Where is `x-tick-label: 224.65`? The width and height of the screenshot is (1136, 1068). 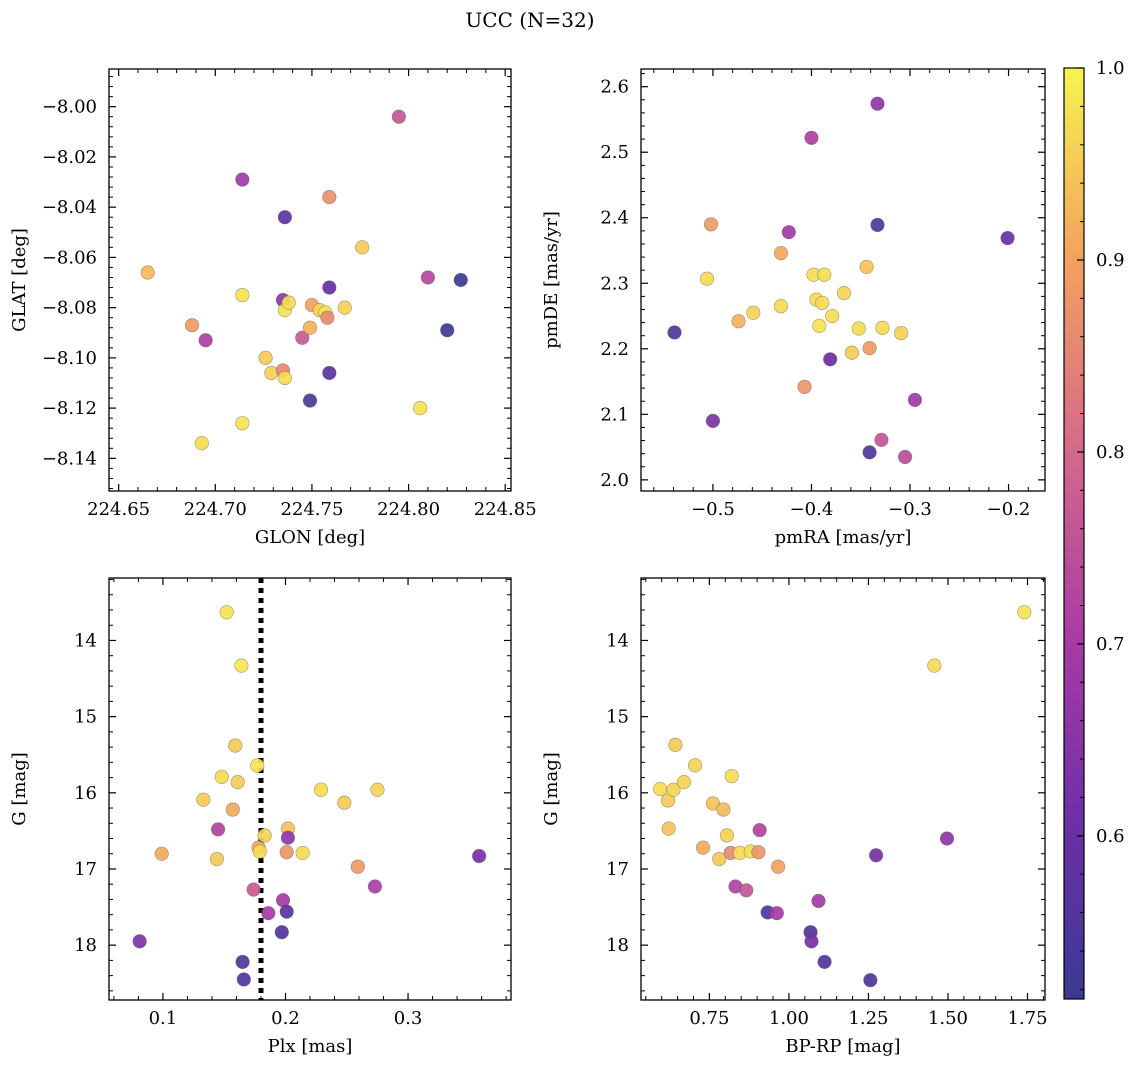 x-tick-label: 224.65 is located at coordinates (118, 509).